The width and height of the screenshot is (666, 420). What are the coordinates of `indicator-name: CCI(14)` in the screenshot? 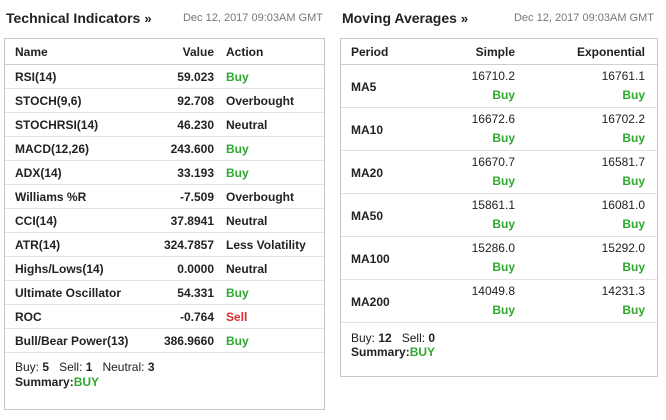 It's located at (36, 220).